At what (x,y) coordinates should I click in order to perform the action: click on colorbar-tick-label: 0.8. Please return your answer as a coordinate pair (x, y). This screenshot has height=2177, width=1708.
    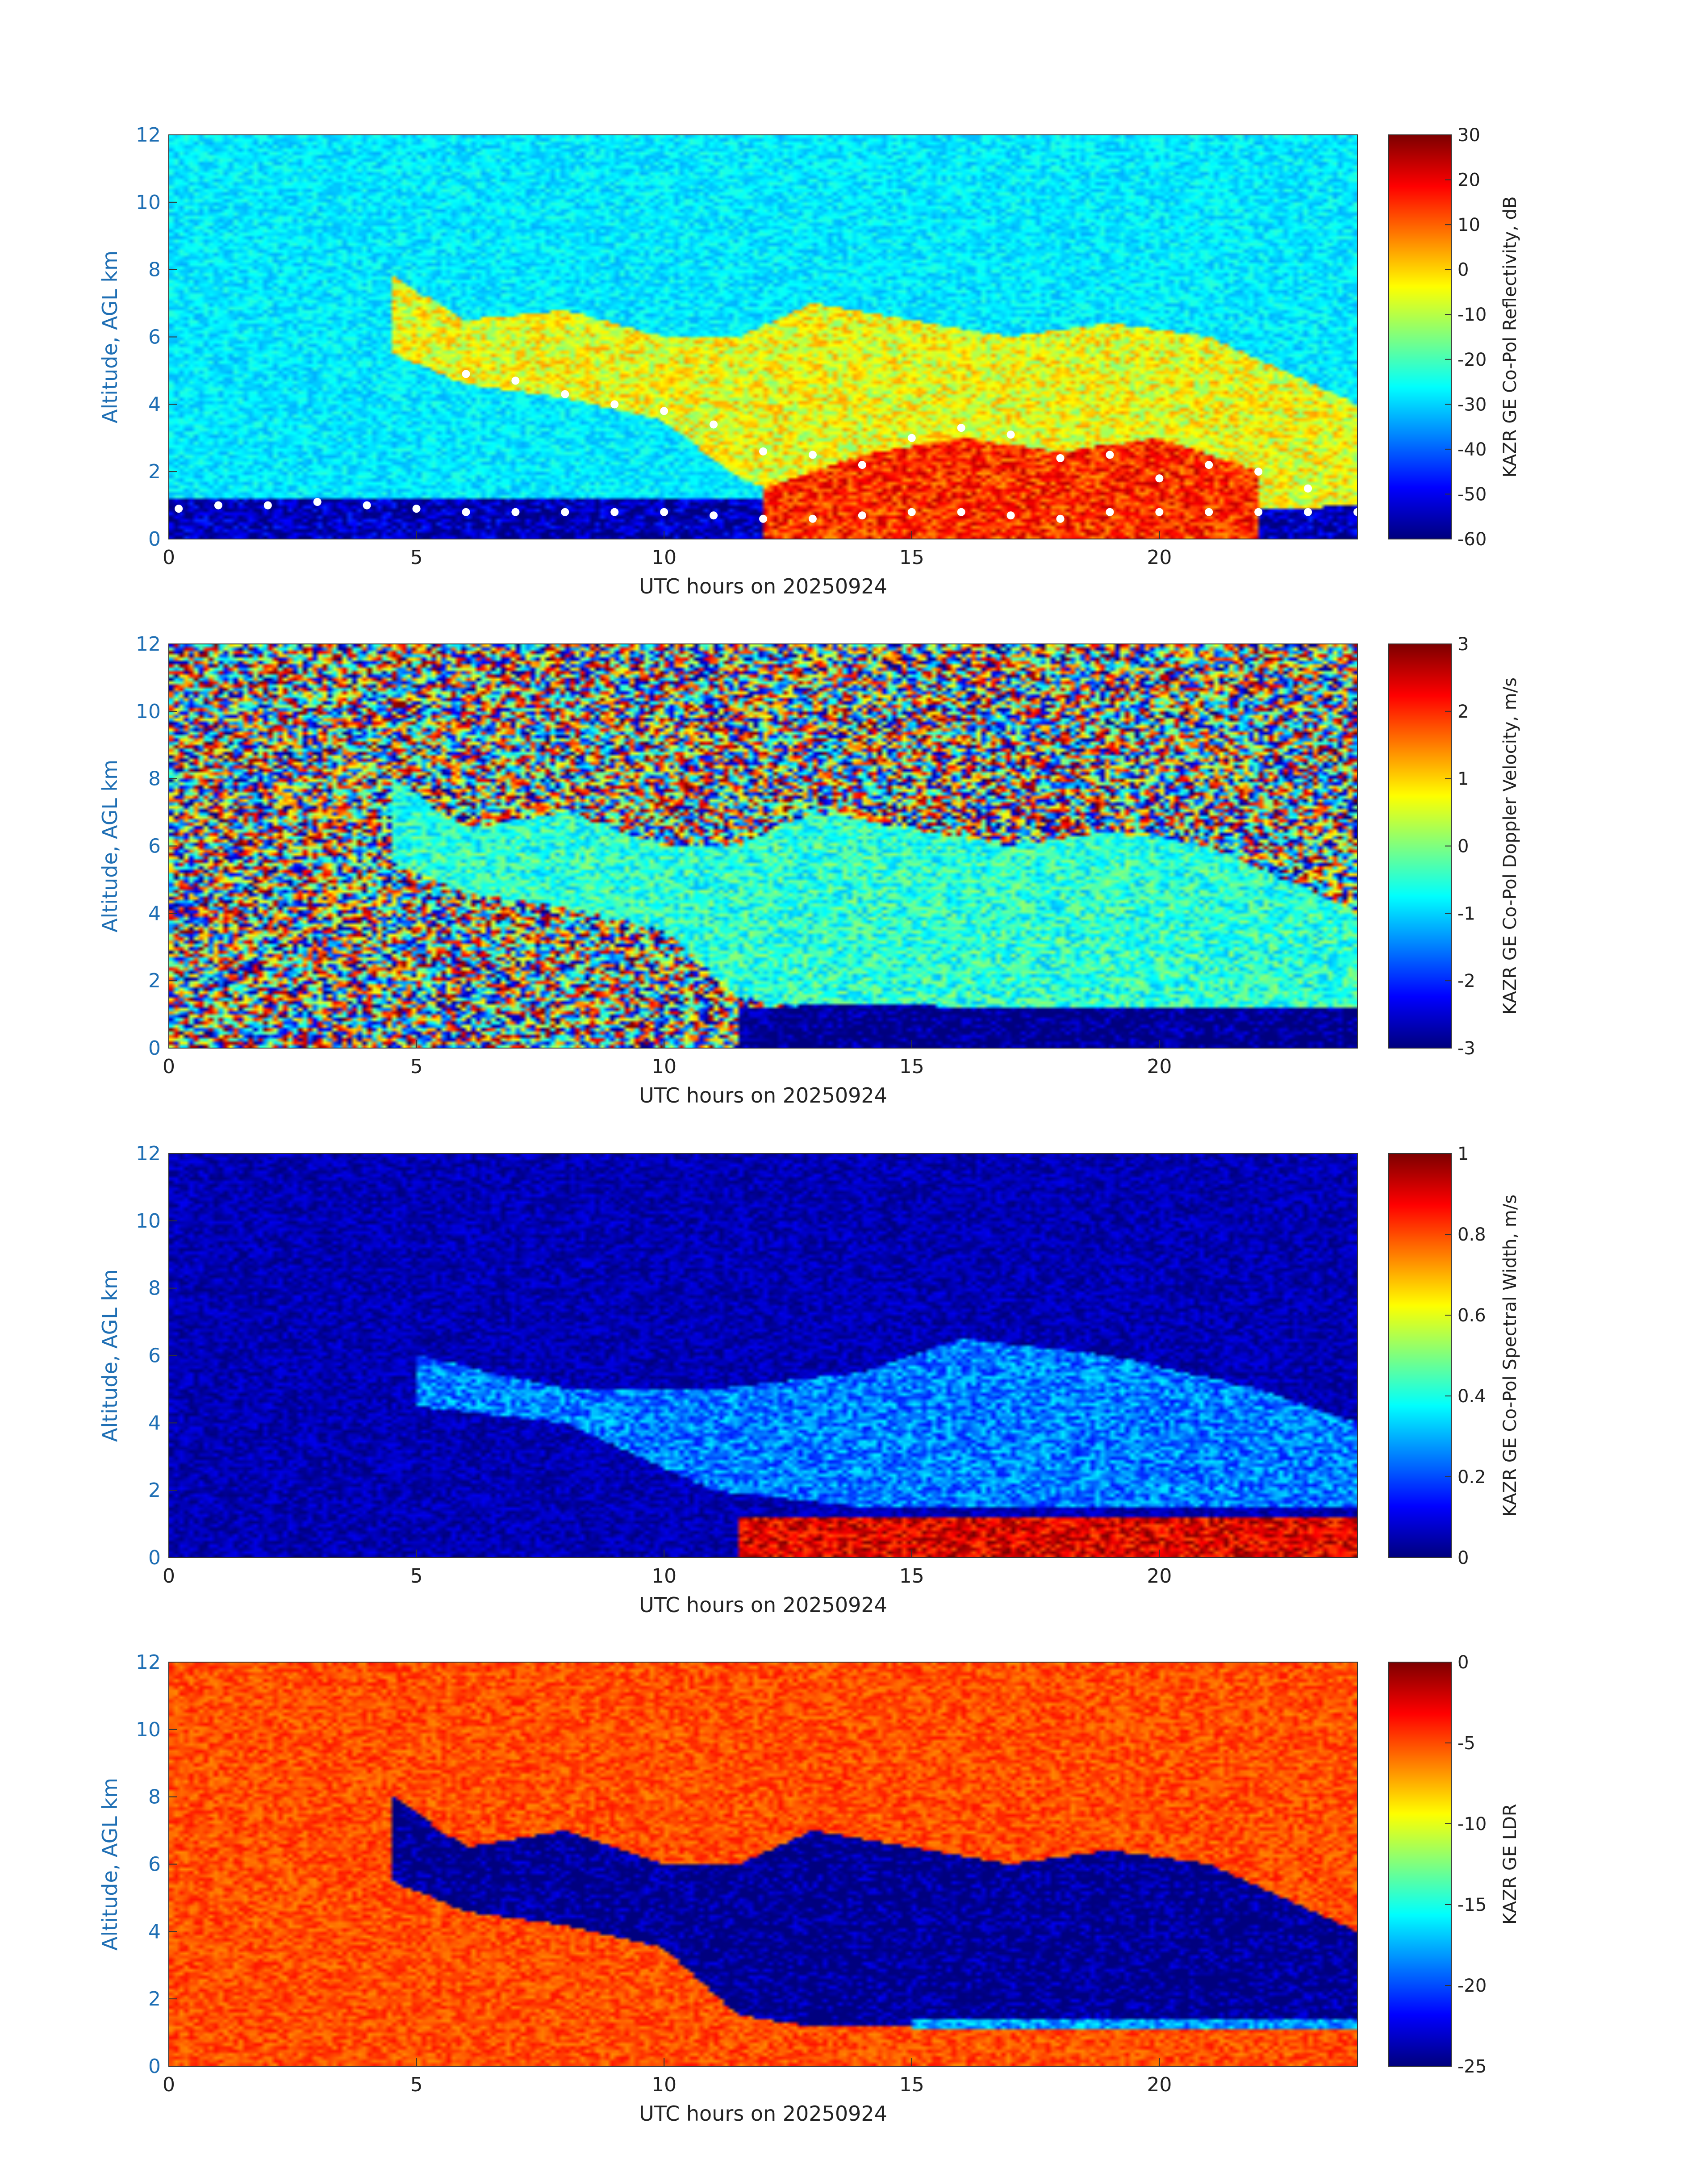
    Looking at the image, I should click on (1471, 1234).